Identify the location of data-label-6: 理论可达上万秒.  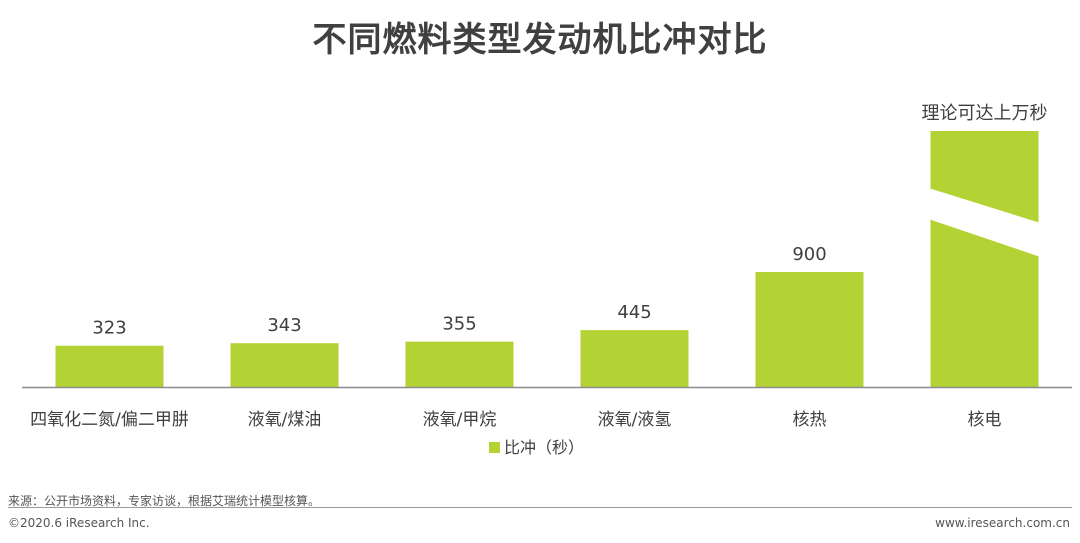
(985, 113).